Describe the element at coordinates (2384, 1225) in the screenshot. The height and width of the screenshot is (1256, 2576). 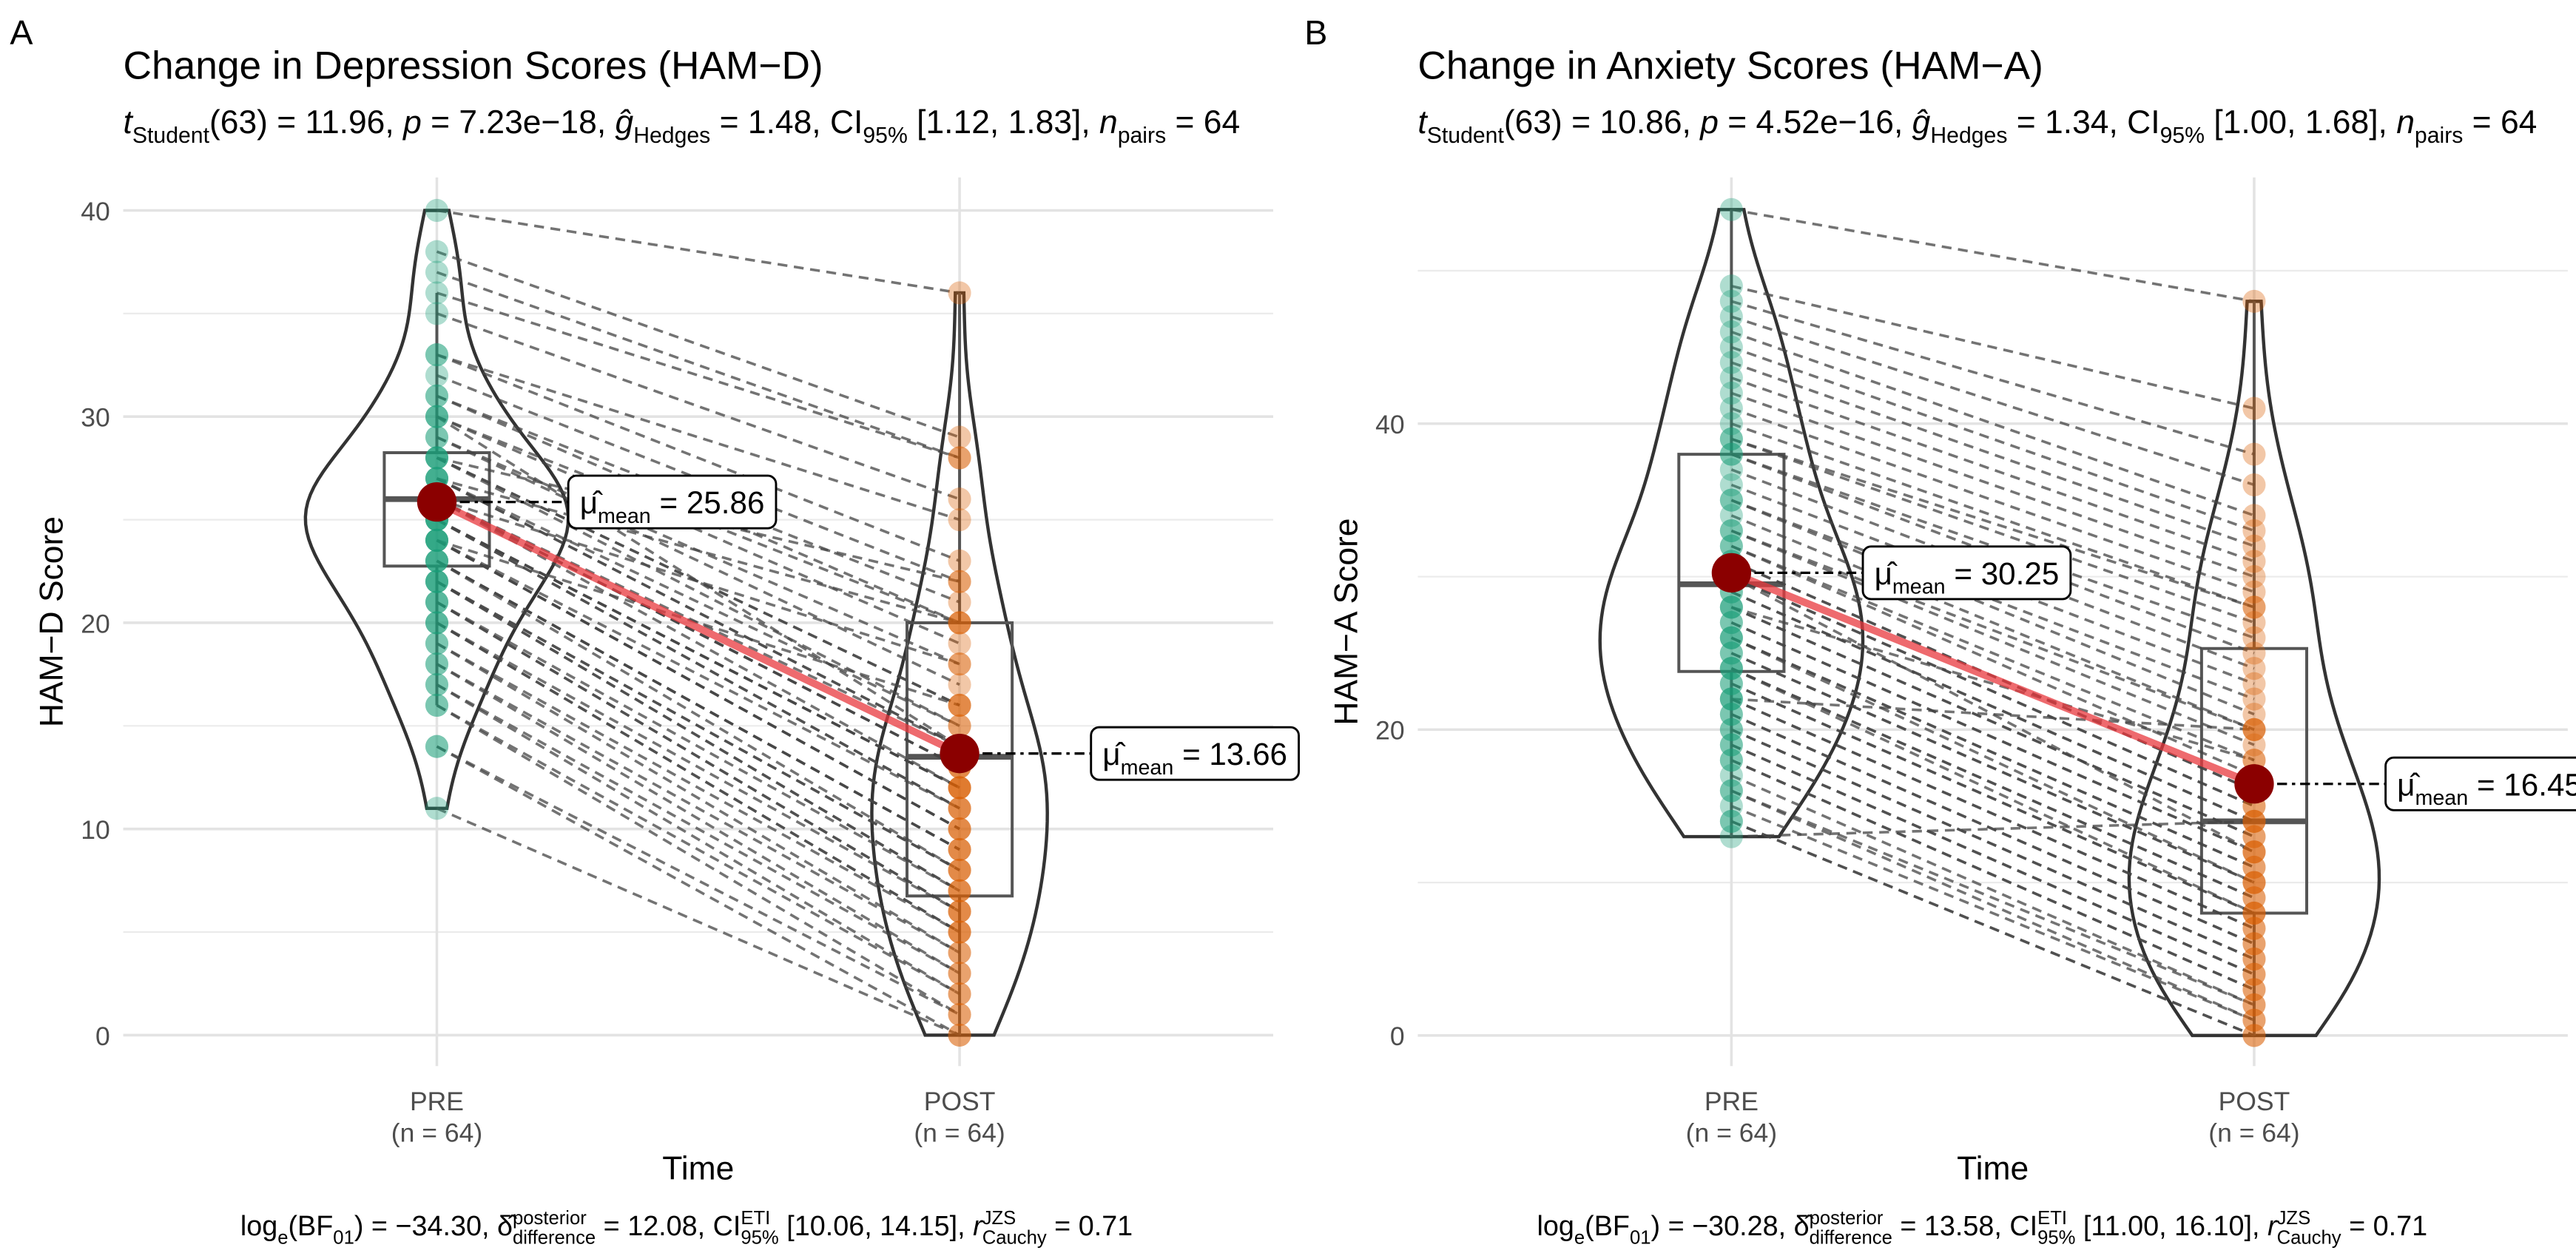
I see `text-part: = 0.71` at that location.